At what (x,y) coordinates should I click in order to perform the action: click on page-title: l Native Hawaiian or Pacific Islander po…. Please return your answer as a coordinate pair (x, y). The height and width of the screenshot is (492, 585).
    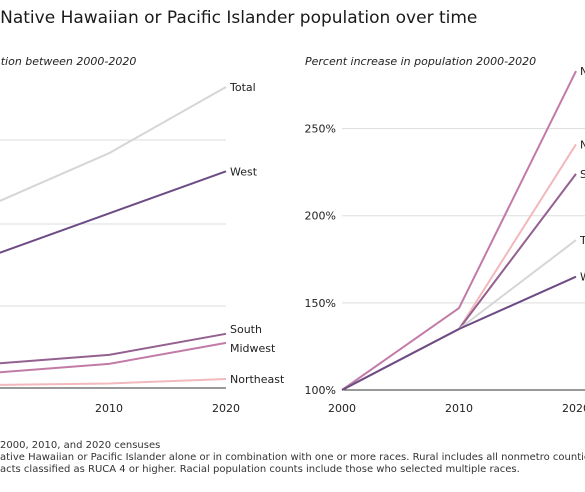
    Looking at the image, I should click on (239, 18).